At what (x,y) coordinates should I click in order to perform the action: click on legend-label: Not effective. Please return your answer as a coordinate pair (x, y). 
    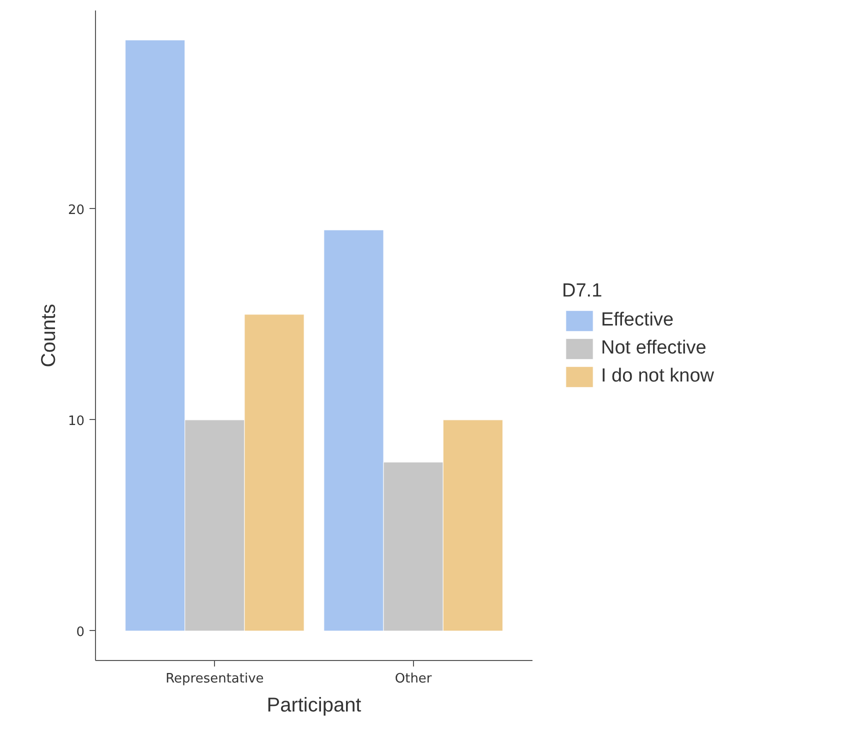
    Looking at the image, I should click on (653, 349).